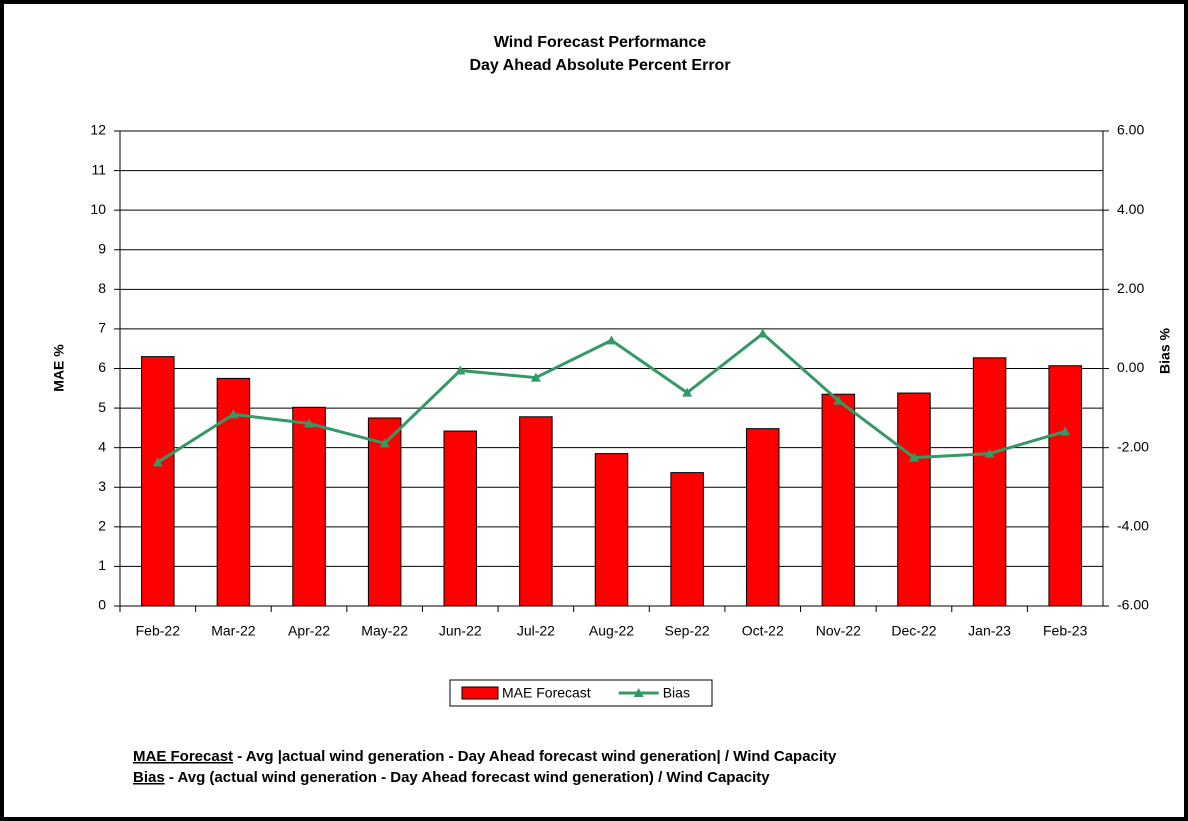 The width and height of the screenshot is (1188, 821). What do you see at coordinates (233, 631) in the screenshot?
I see `x-tick-label: Mar-22` at bounding box center [233, 631].